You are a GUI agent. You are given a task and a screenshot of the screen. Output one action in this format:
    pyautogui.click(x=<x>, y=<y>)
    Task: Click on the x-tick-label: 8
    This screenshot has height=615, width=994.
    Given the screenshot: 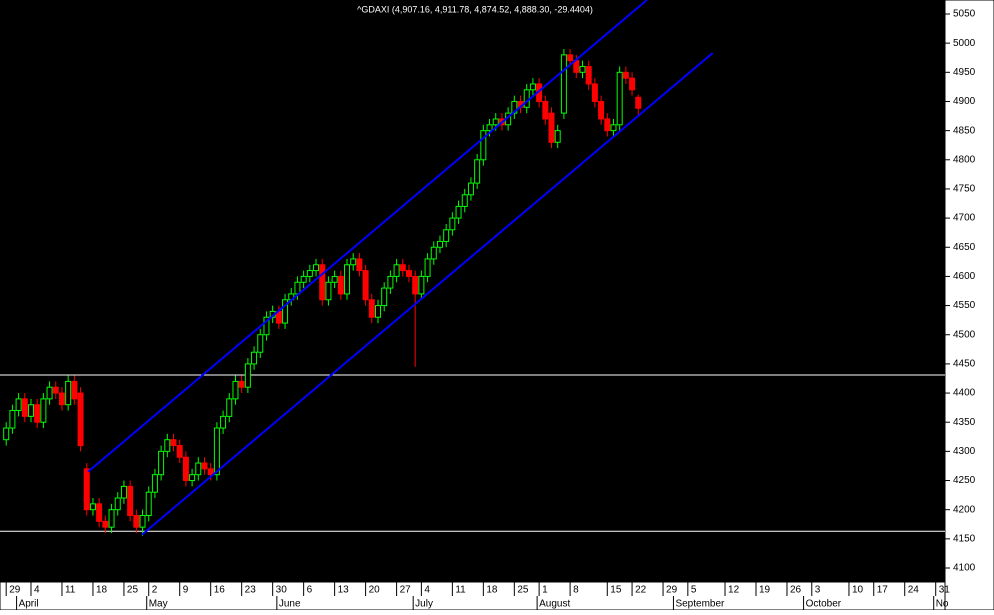 What is the action you would take?
    pyautogui.click(x=576, y=590)
    